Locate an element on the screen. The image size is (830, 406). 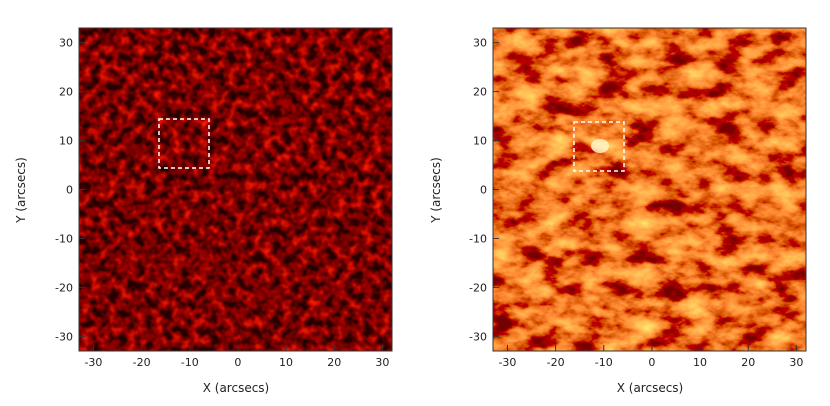
left-y-ticks: 30 20 10 0 -10 -20 -30 is located at coordinates (70, 190).